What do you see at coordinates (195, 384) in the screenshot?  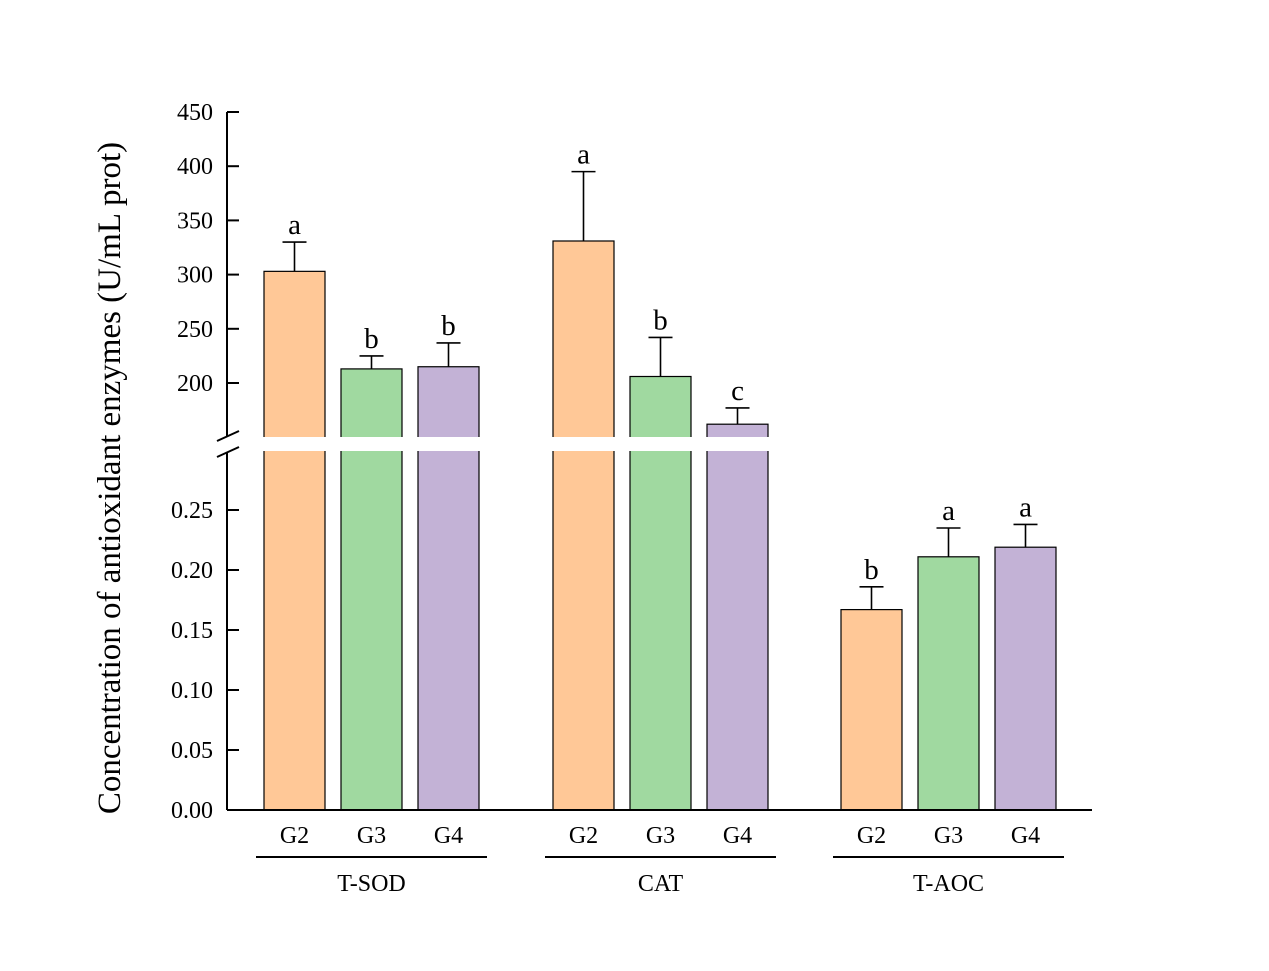 I see `y-tick-label: 200` at bounding box center [195, 384].